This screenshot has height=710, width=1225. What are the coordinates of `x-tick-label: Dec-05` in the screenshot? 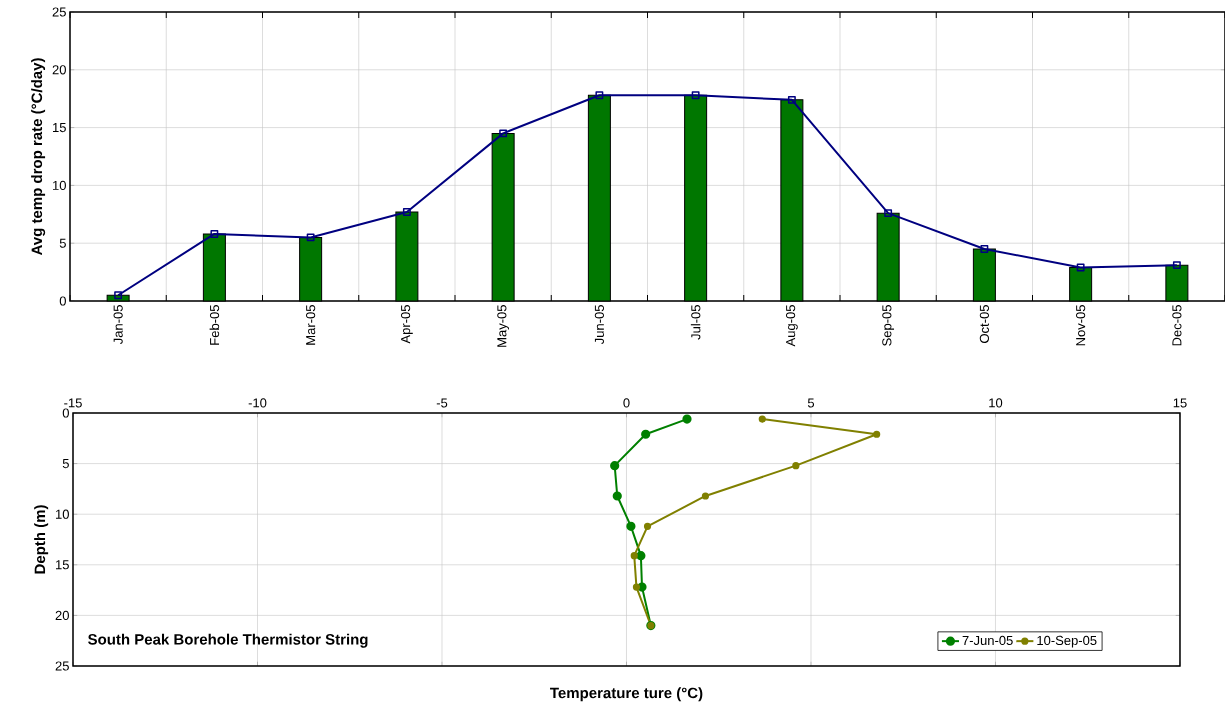 It's located at (1177, 325).